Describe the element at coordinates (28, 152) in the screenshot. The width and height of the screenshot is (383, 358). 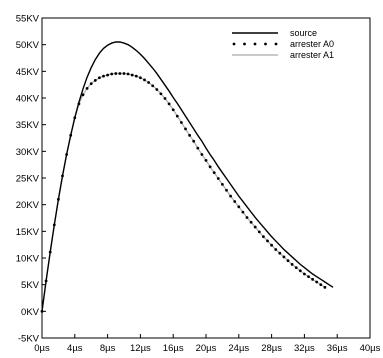
I see `y-tick-label: 30KV` at that location.